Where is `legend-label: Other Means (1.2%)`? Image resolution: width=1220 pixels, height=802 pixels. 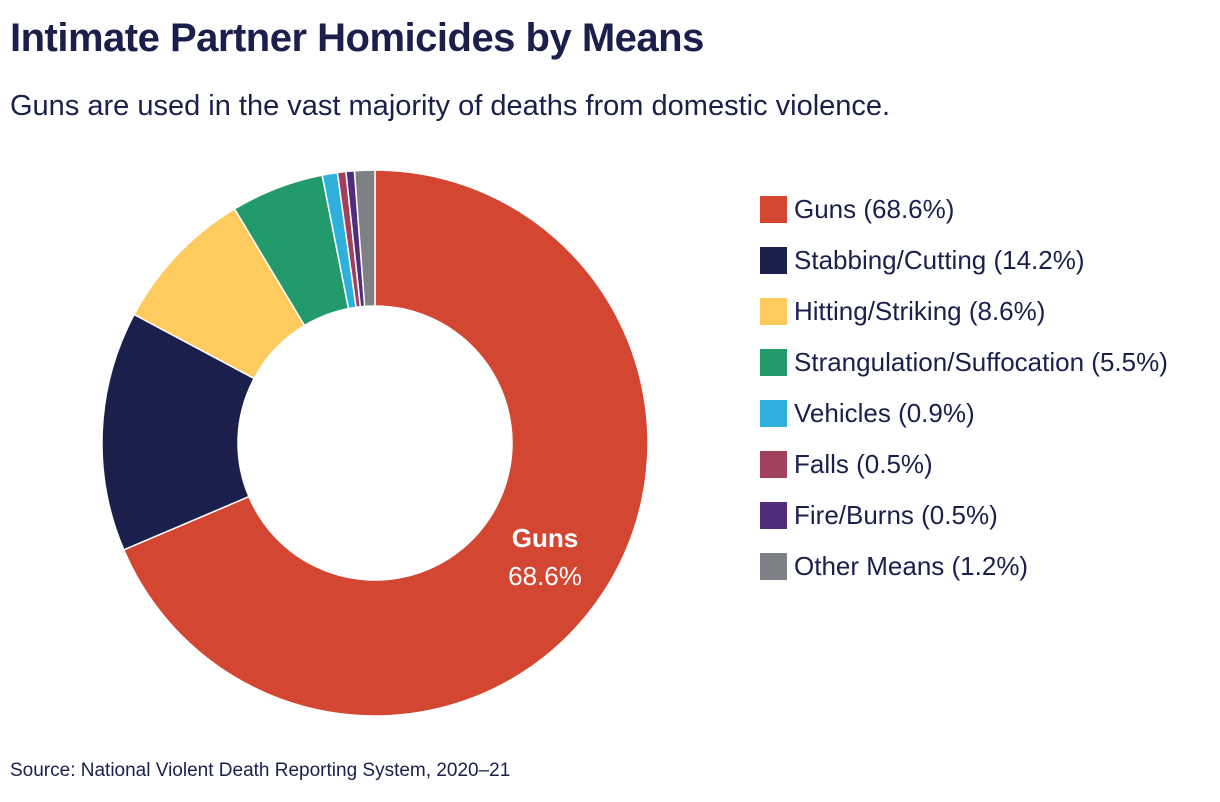 legend-label: Other Means (1.2%) is located at coordinates (911, 566).